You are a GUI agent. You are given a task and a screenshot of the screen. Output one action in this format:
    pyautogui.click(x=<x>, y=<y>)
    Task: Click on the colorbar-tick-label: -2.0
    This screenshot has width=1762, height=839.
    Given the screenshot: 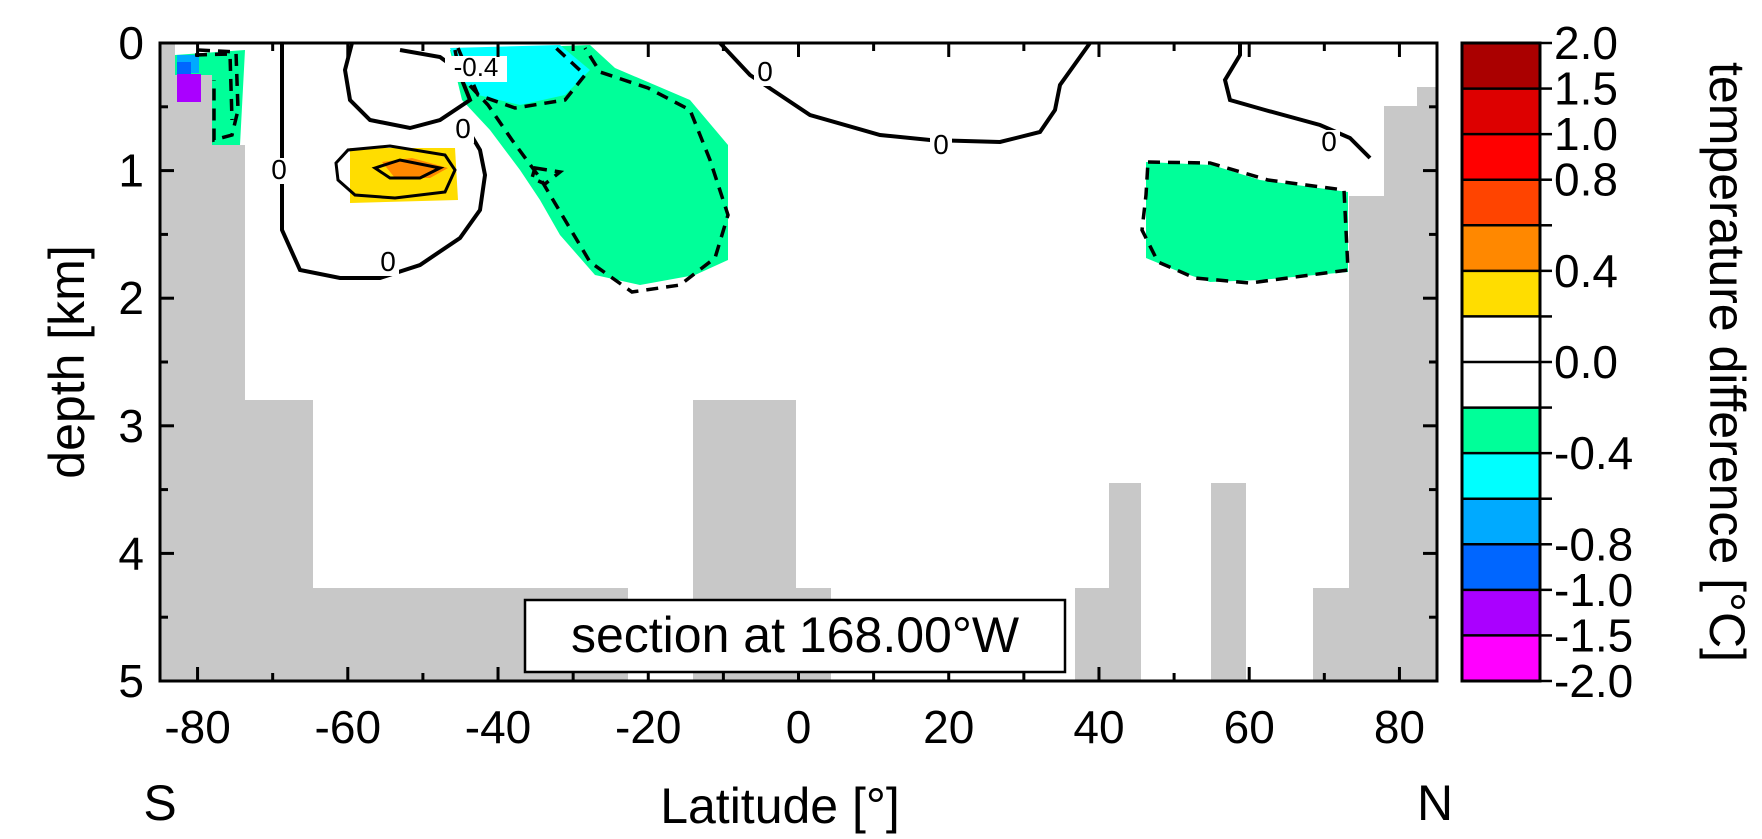 What is the action you would take?
    pyautogui.click(x=1593, y=681)
    